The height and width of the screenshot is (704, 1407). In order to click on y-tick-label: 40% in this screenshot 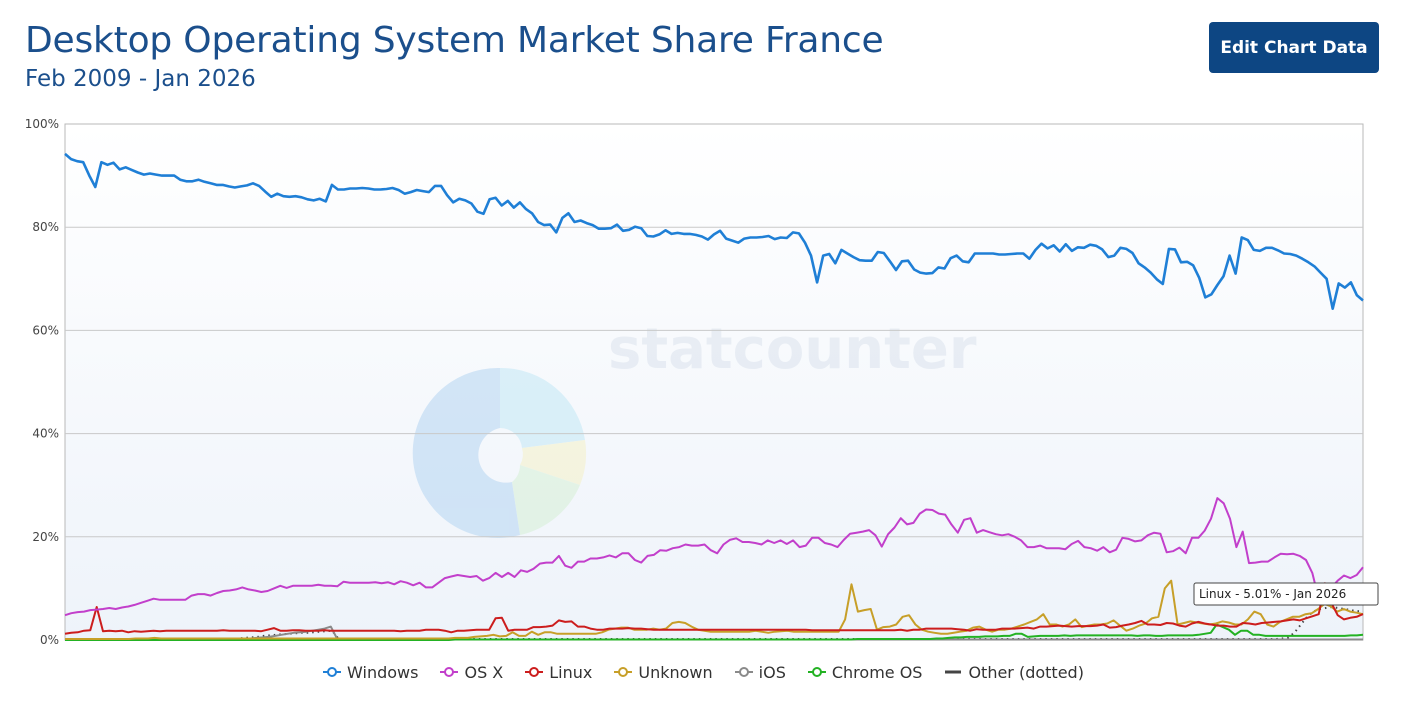, I will do `click(45, 434)`.